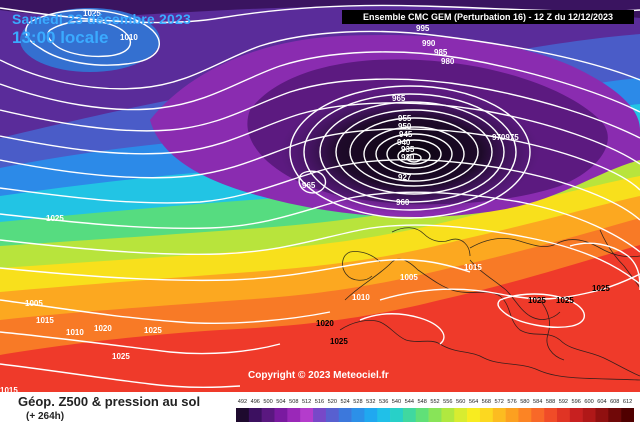 The image size is (640, 427). What do you see at coordinates (499, 402) in the screenshot?
I see `scale-tick-label: 572` at bounding box center [499, 402].